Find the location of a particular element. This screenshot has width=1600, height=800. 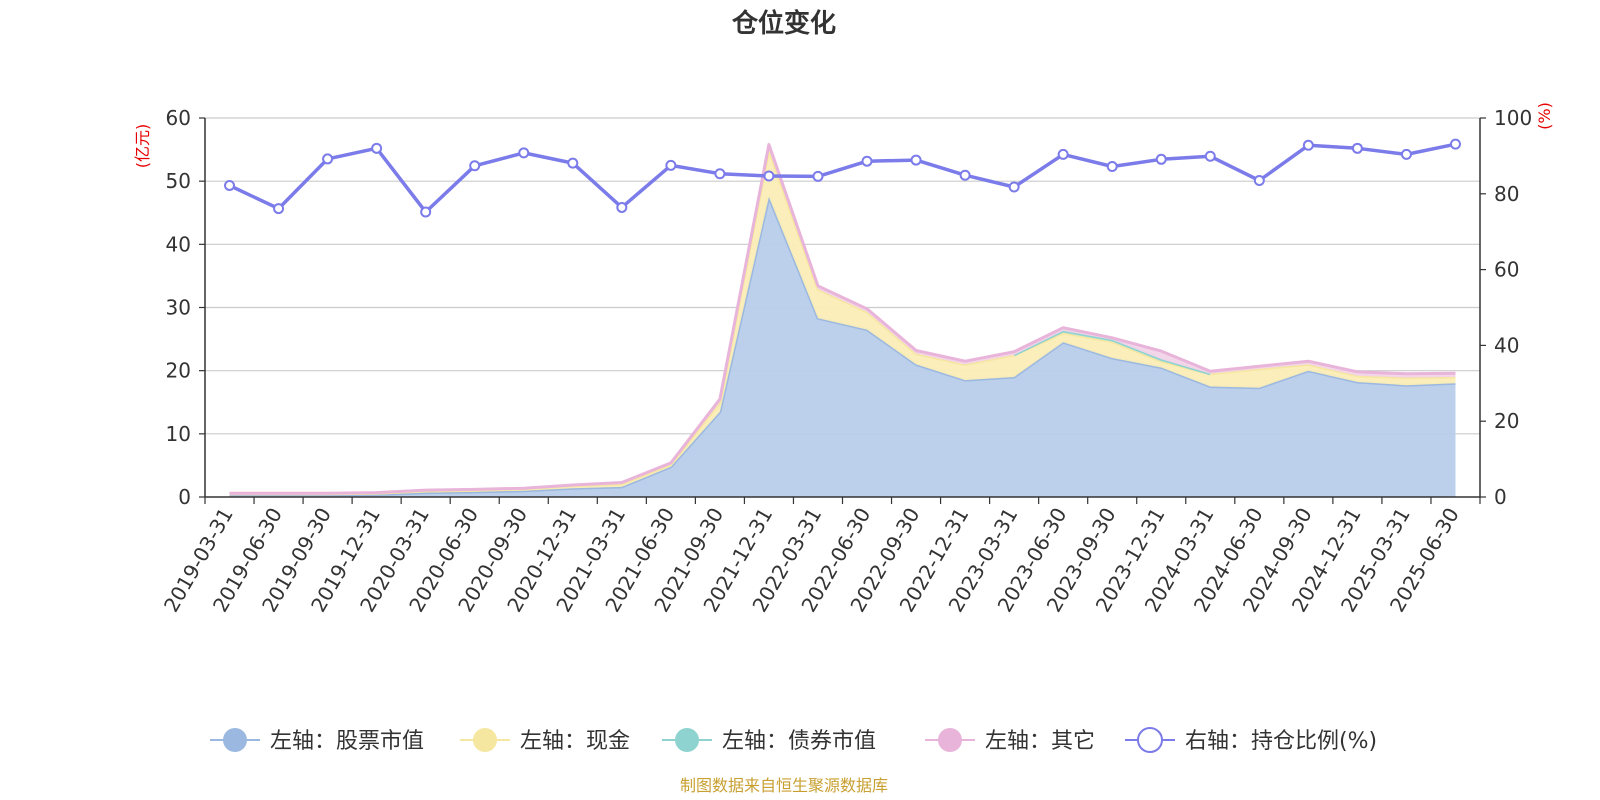

left-tick-label: 60 is located at coordinates (178, 118).